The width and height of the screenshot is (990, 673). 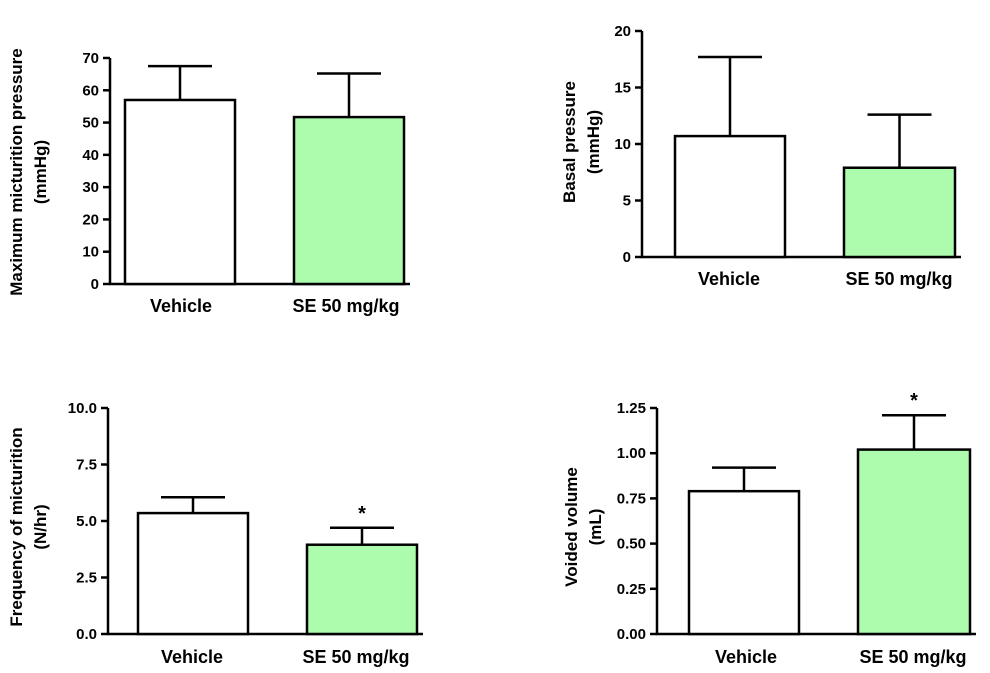 I want to click on y-axis-label: Maximum micturition pressure, so click(x=16, y=172).